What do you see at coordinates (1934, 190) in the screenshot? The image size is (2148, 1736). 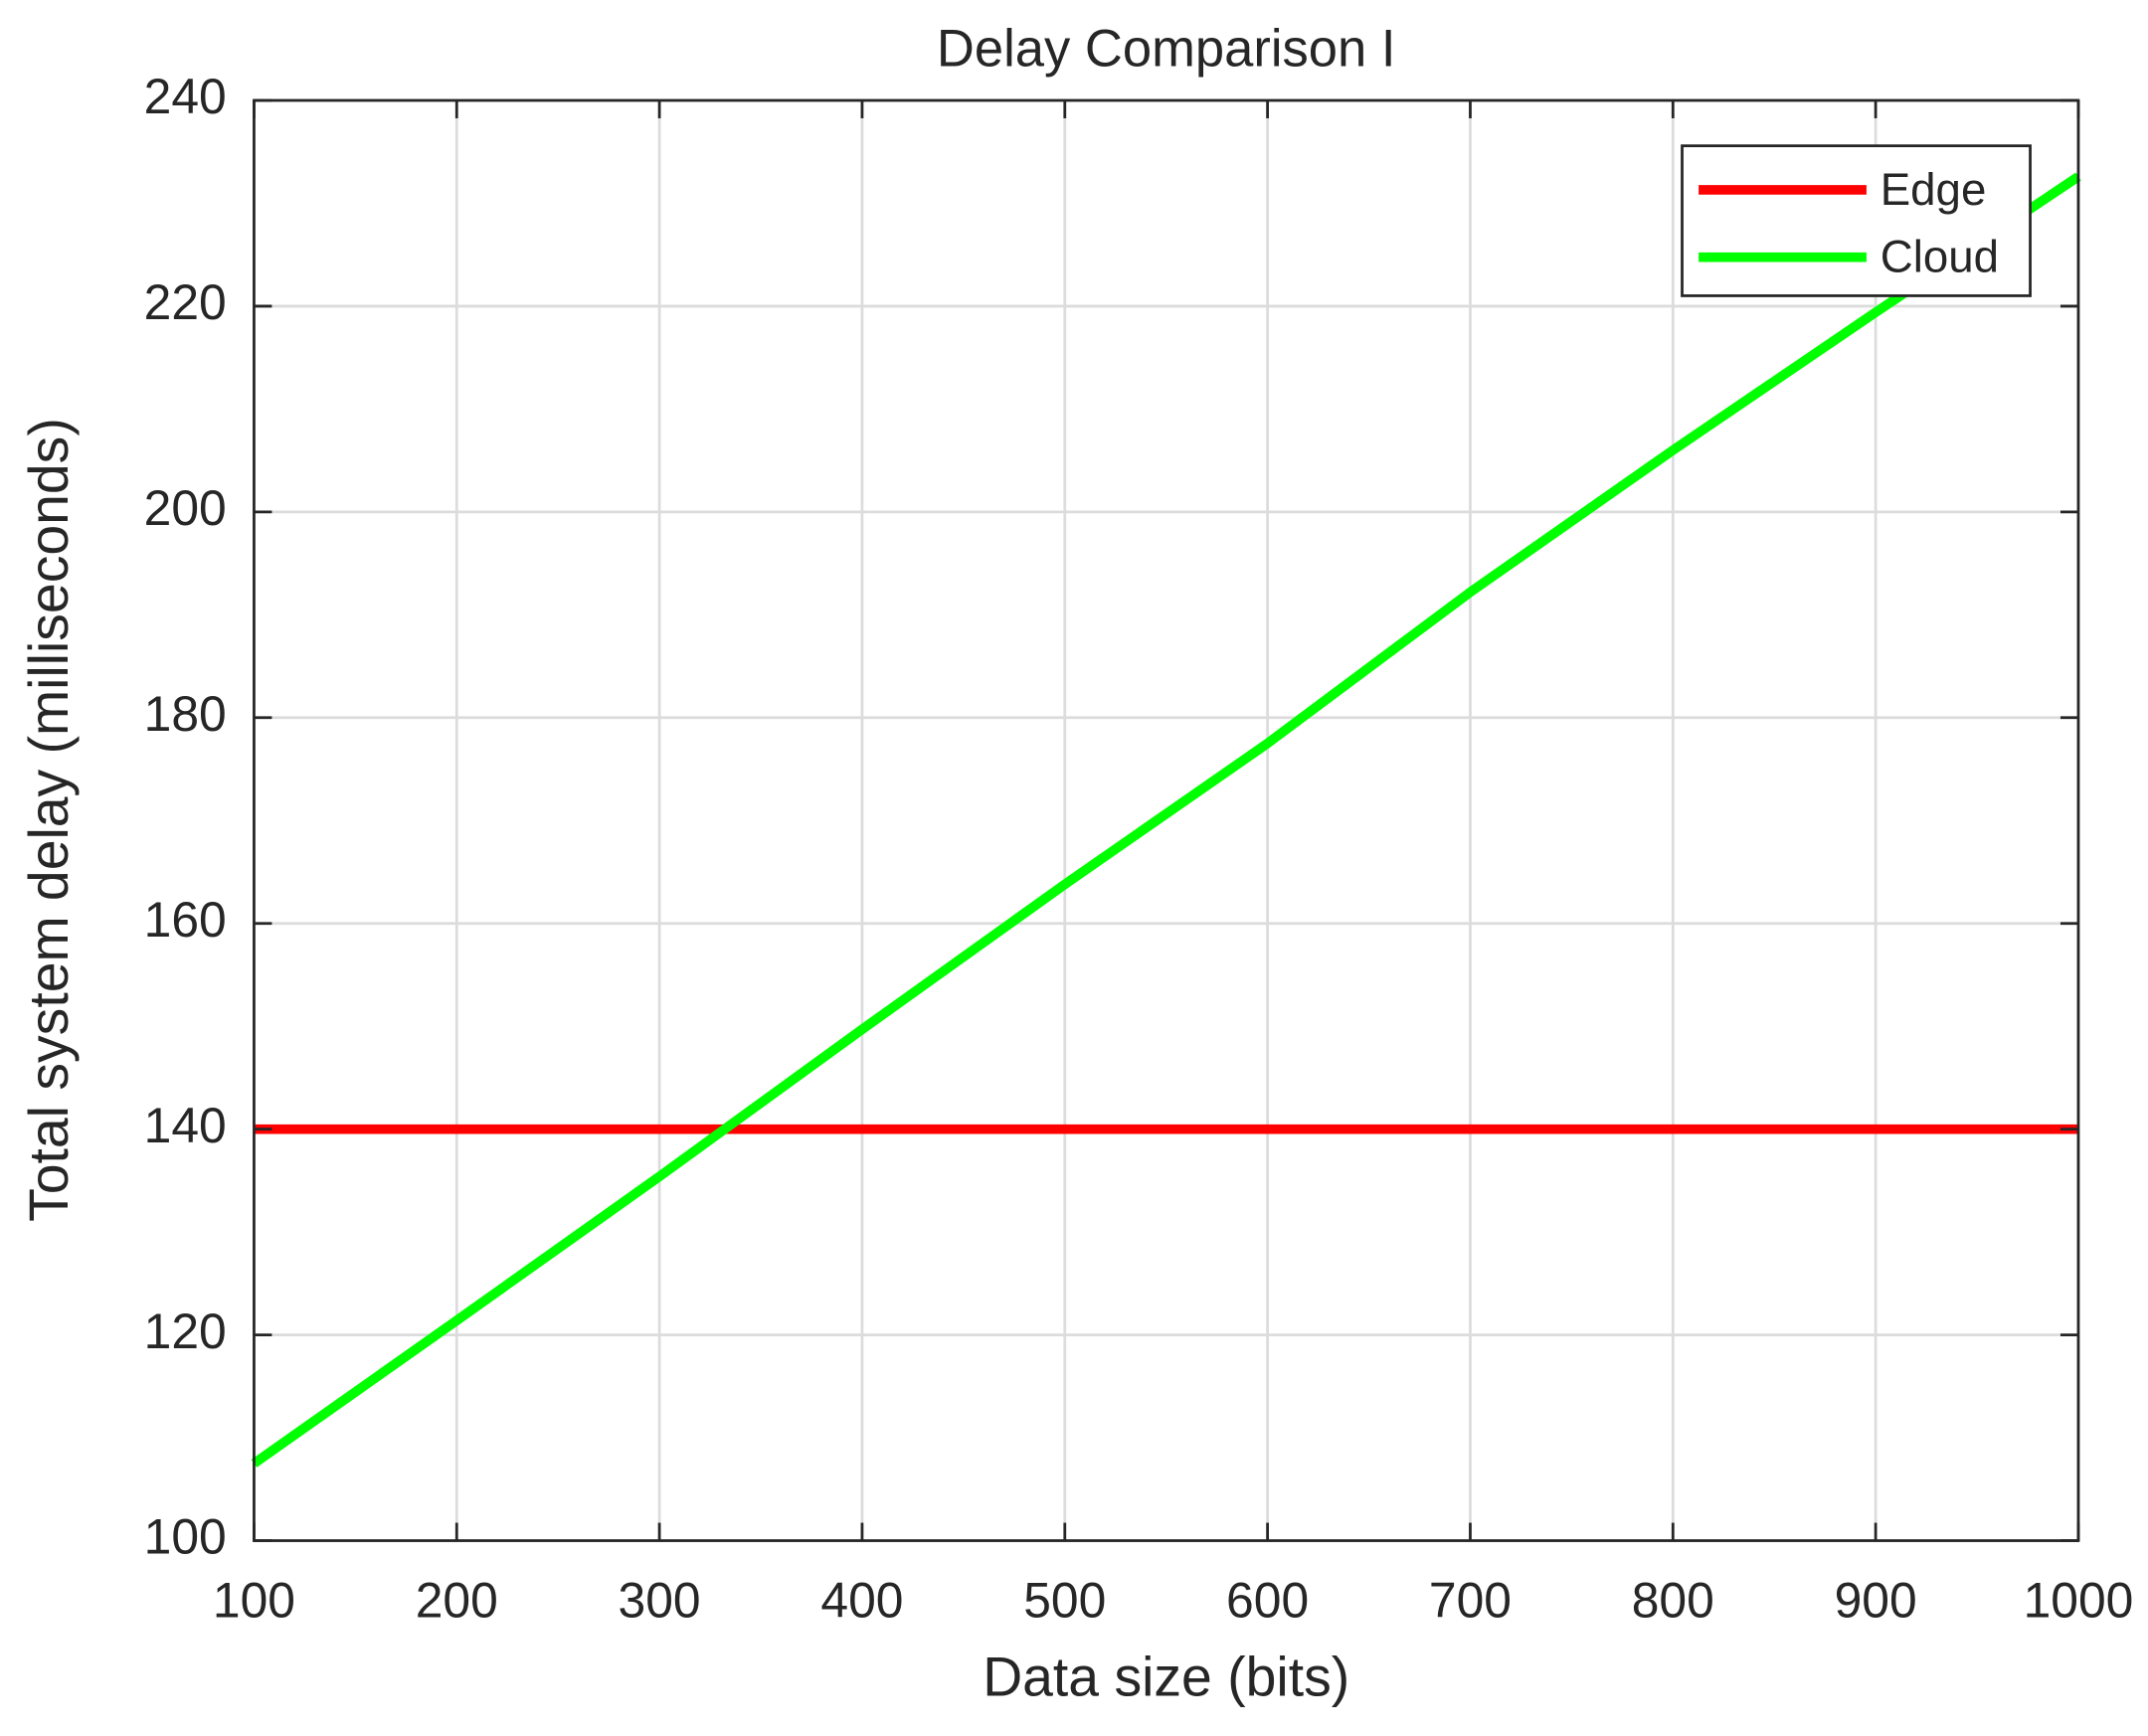 I see `legend-label: Edge` at bounding box center [1934, 190].